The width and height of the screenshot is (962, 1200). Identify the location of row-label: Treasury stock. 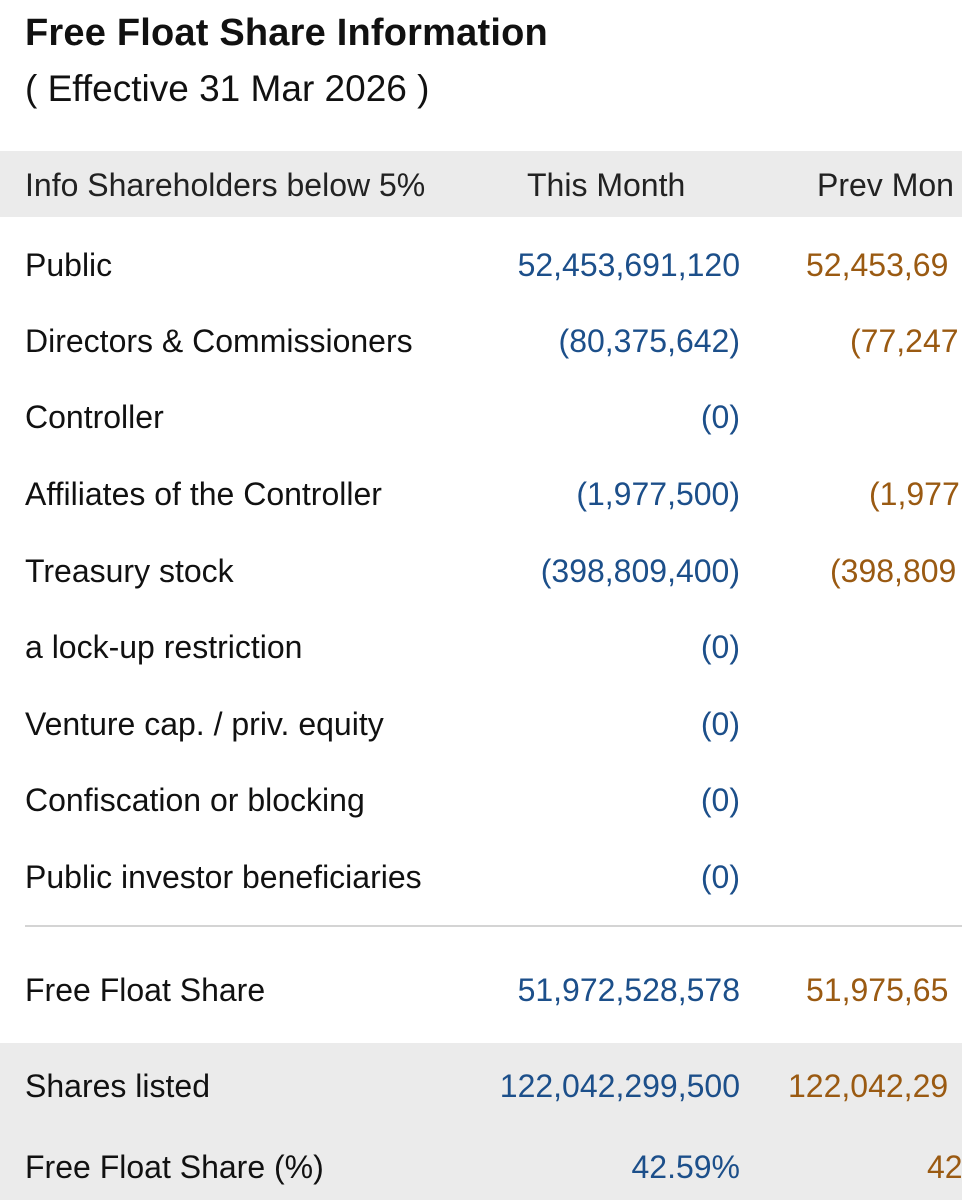
(129, 571).